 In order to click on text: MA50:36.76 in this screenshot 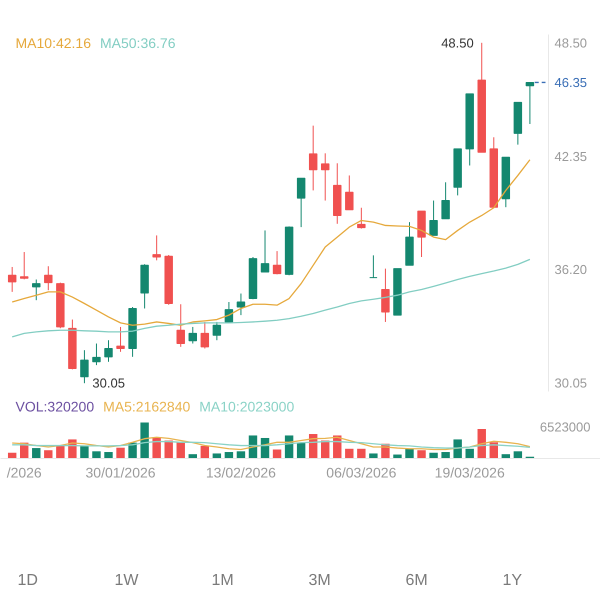, I will do `click(138, 42)`.